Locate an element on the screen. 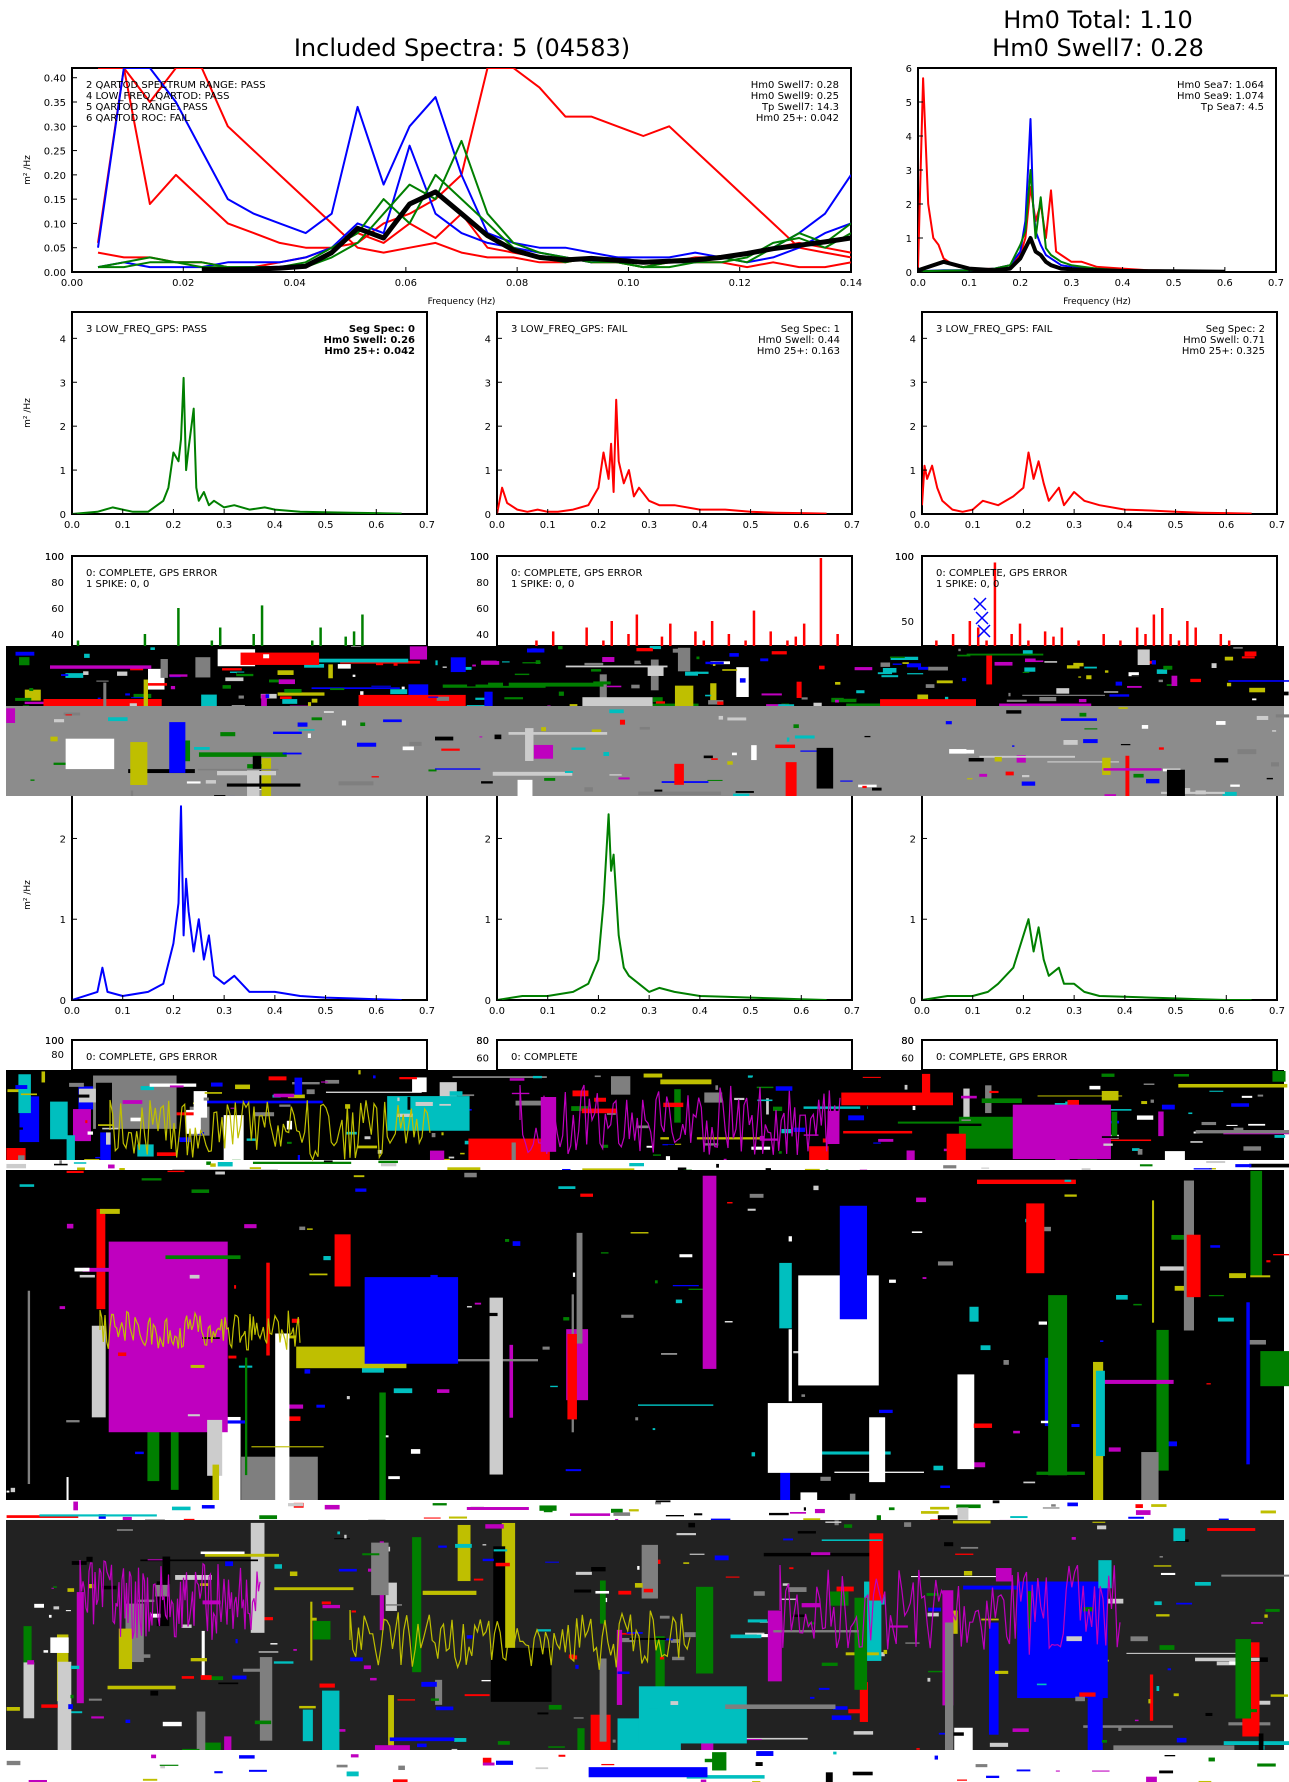  y-tick-label: 100 is located at coordinates (54, 1041).